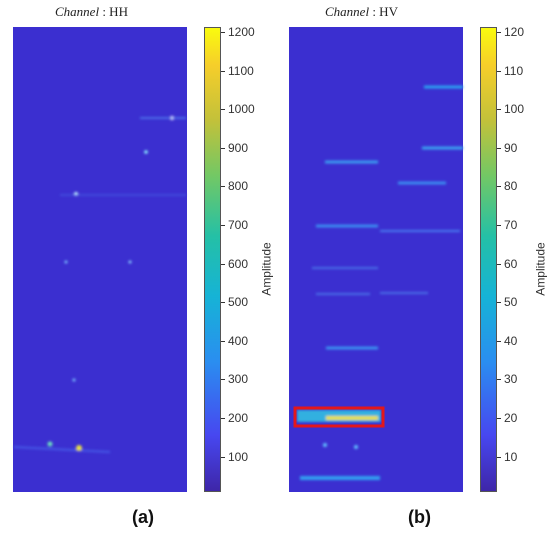  Describe the element at coordinates (143, 517) in the screenshot. I see `panel-a-caption: (a)` at that location.